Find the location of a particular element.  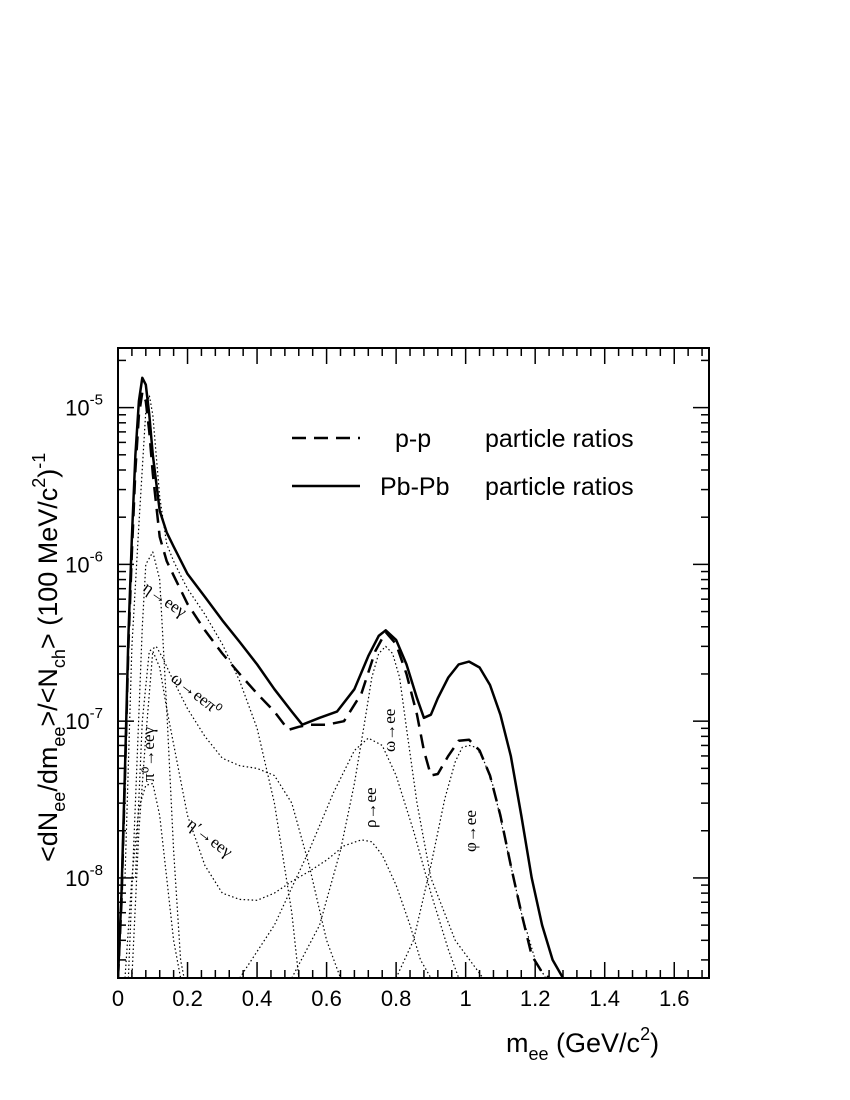

x-tick-label: 1.2 is located at coordinates (535, 998).